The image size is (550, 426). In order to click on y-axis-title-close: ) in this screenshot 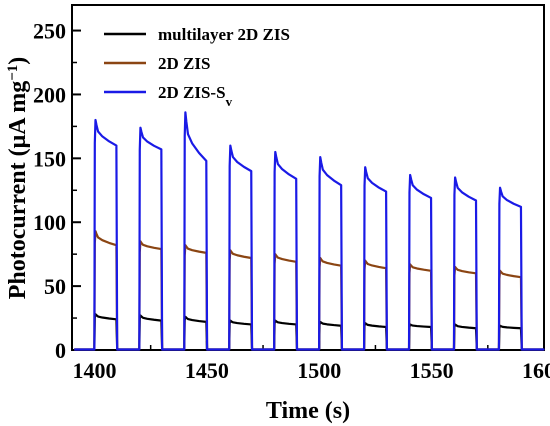, I will do `click(18, 61)`.